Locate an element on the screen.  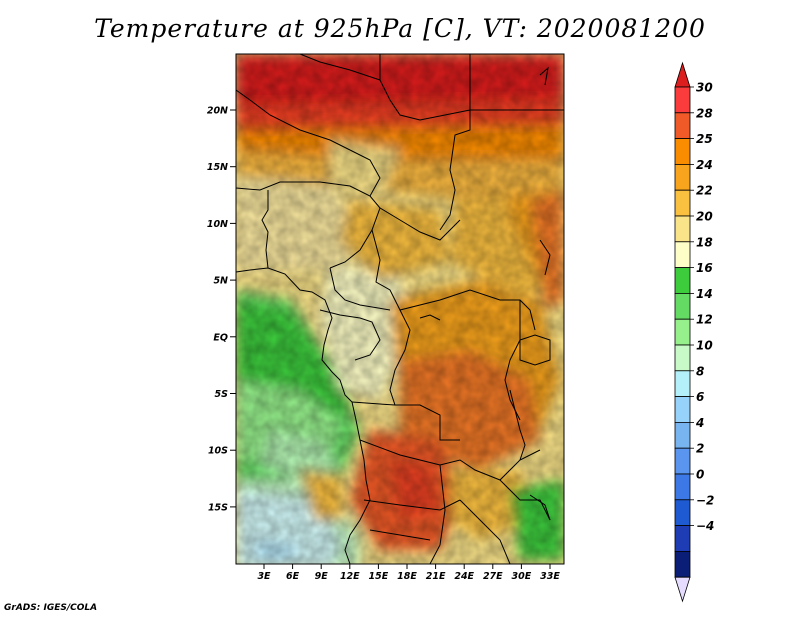
colorbar-label: 2 is located at coordinates (700, 449).